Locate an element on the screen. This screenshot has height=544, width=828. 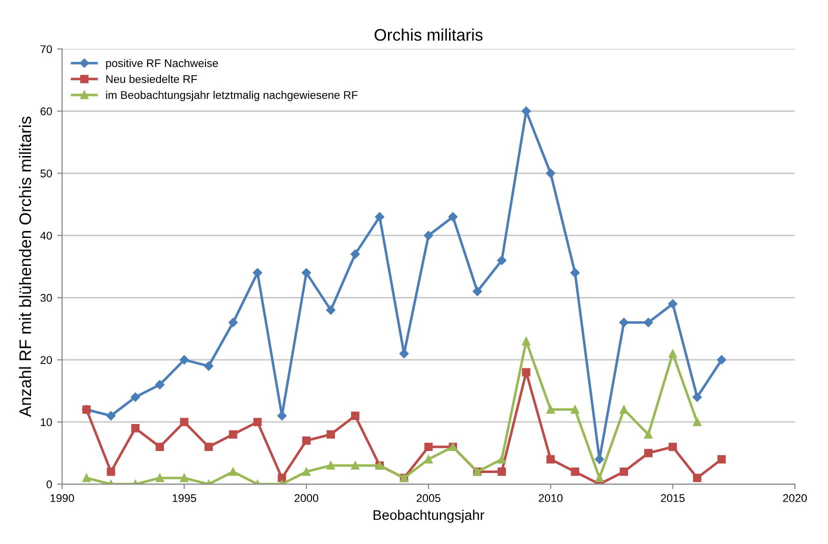
x-tick-label: 1990 is located at coordinates (62, 498).